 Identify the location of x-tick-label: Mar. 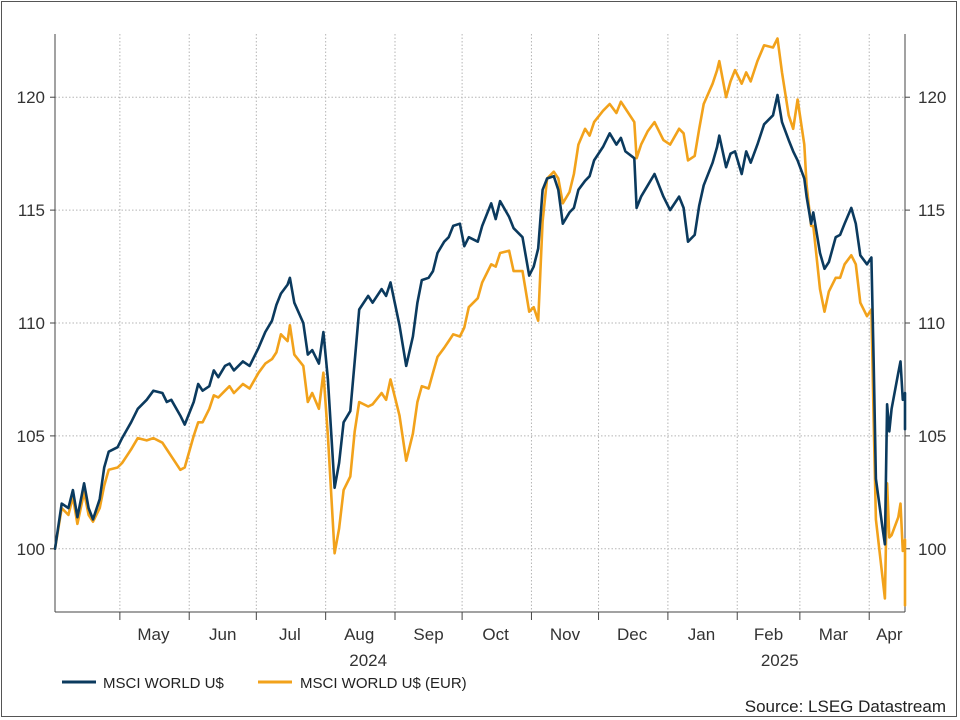
(834, 634).